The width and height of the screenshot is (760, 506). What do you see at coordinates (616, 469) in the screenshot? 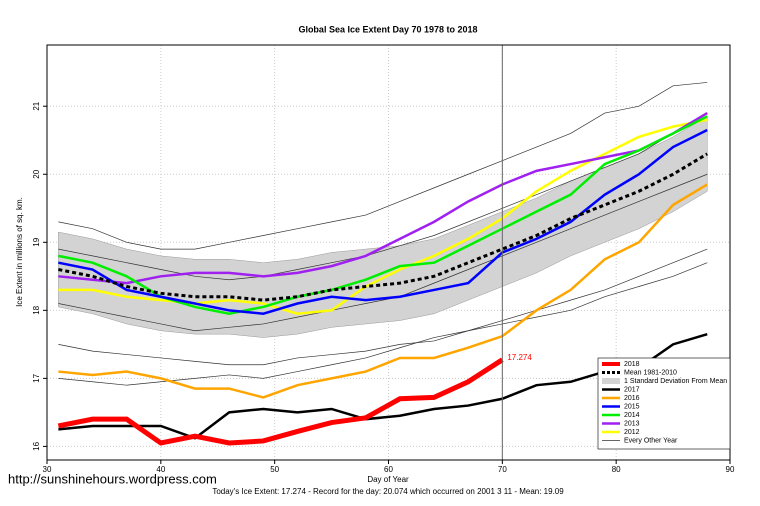
I see `x-tick-label: 80` at bounding box center [616, 469].